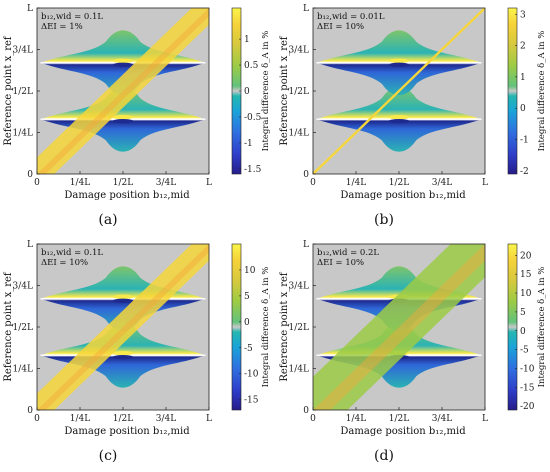  What do you see at coordinates (251, 66) in the screenshot?
I see `colorbar-tick-label: 0.5` at bounding box center [251, 66].